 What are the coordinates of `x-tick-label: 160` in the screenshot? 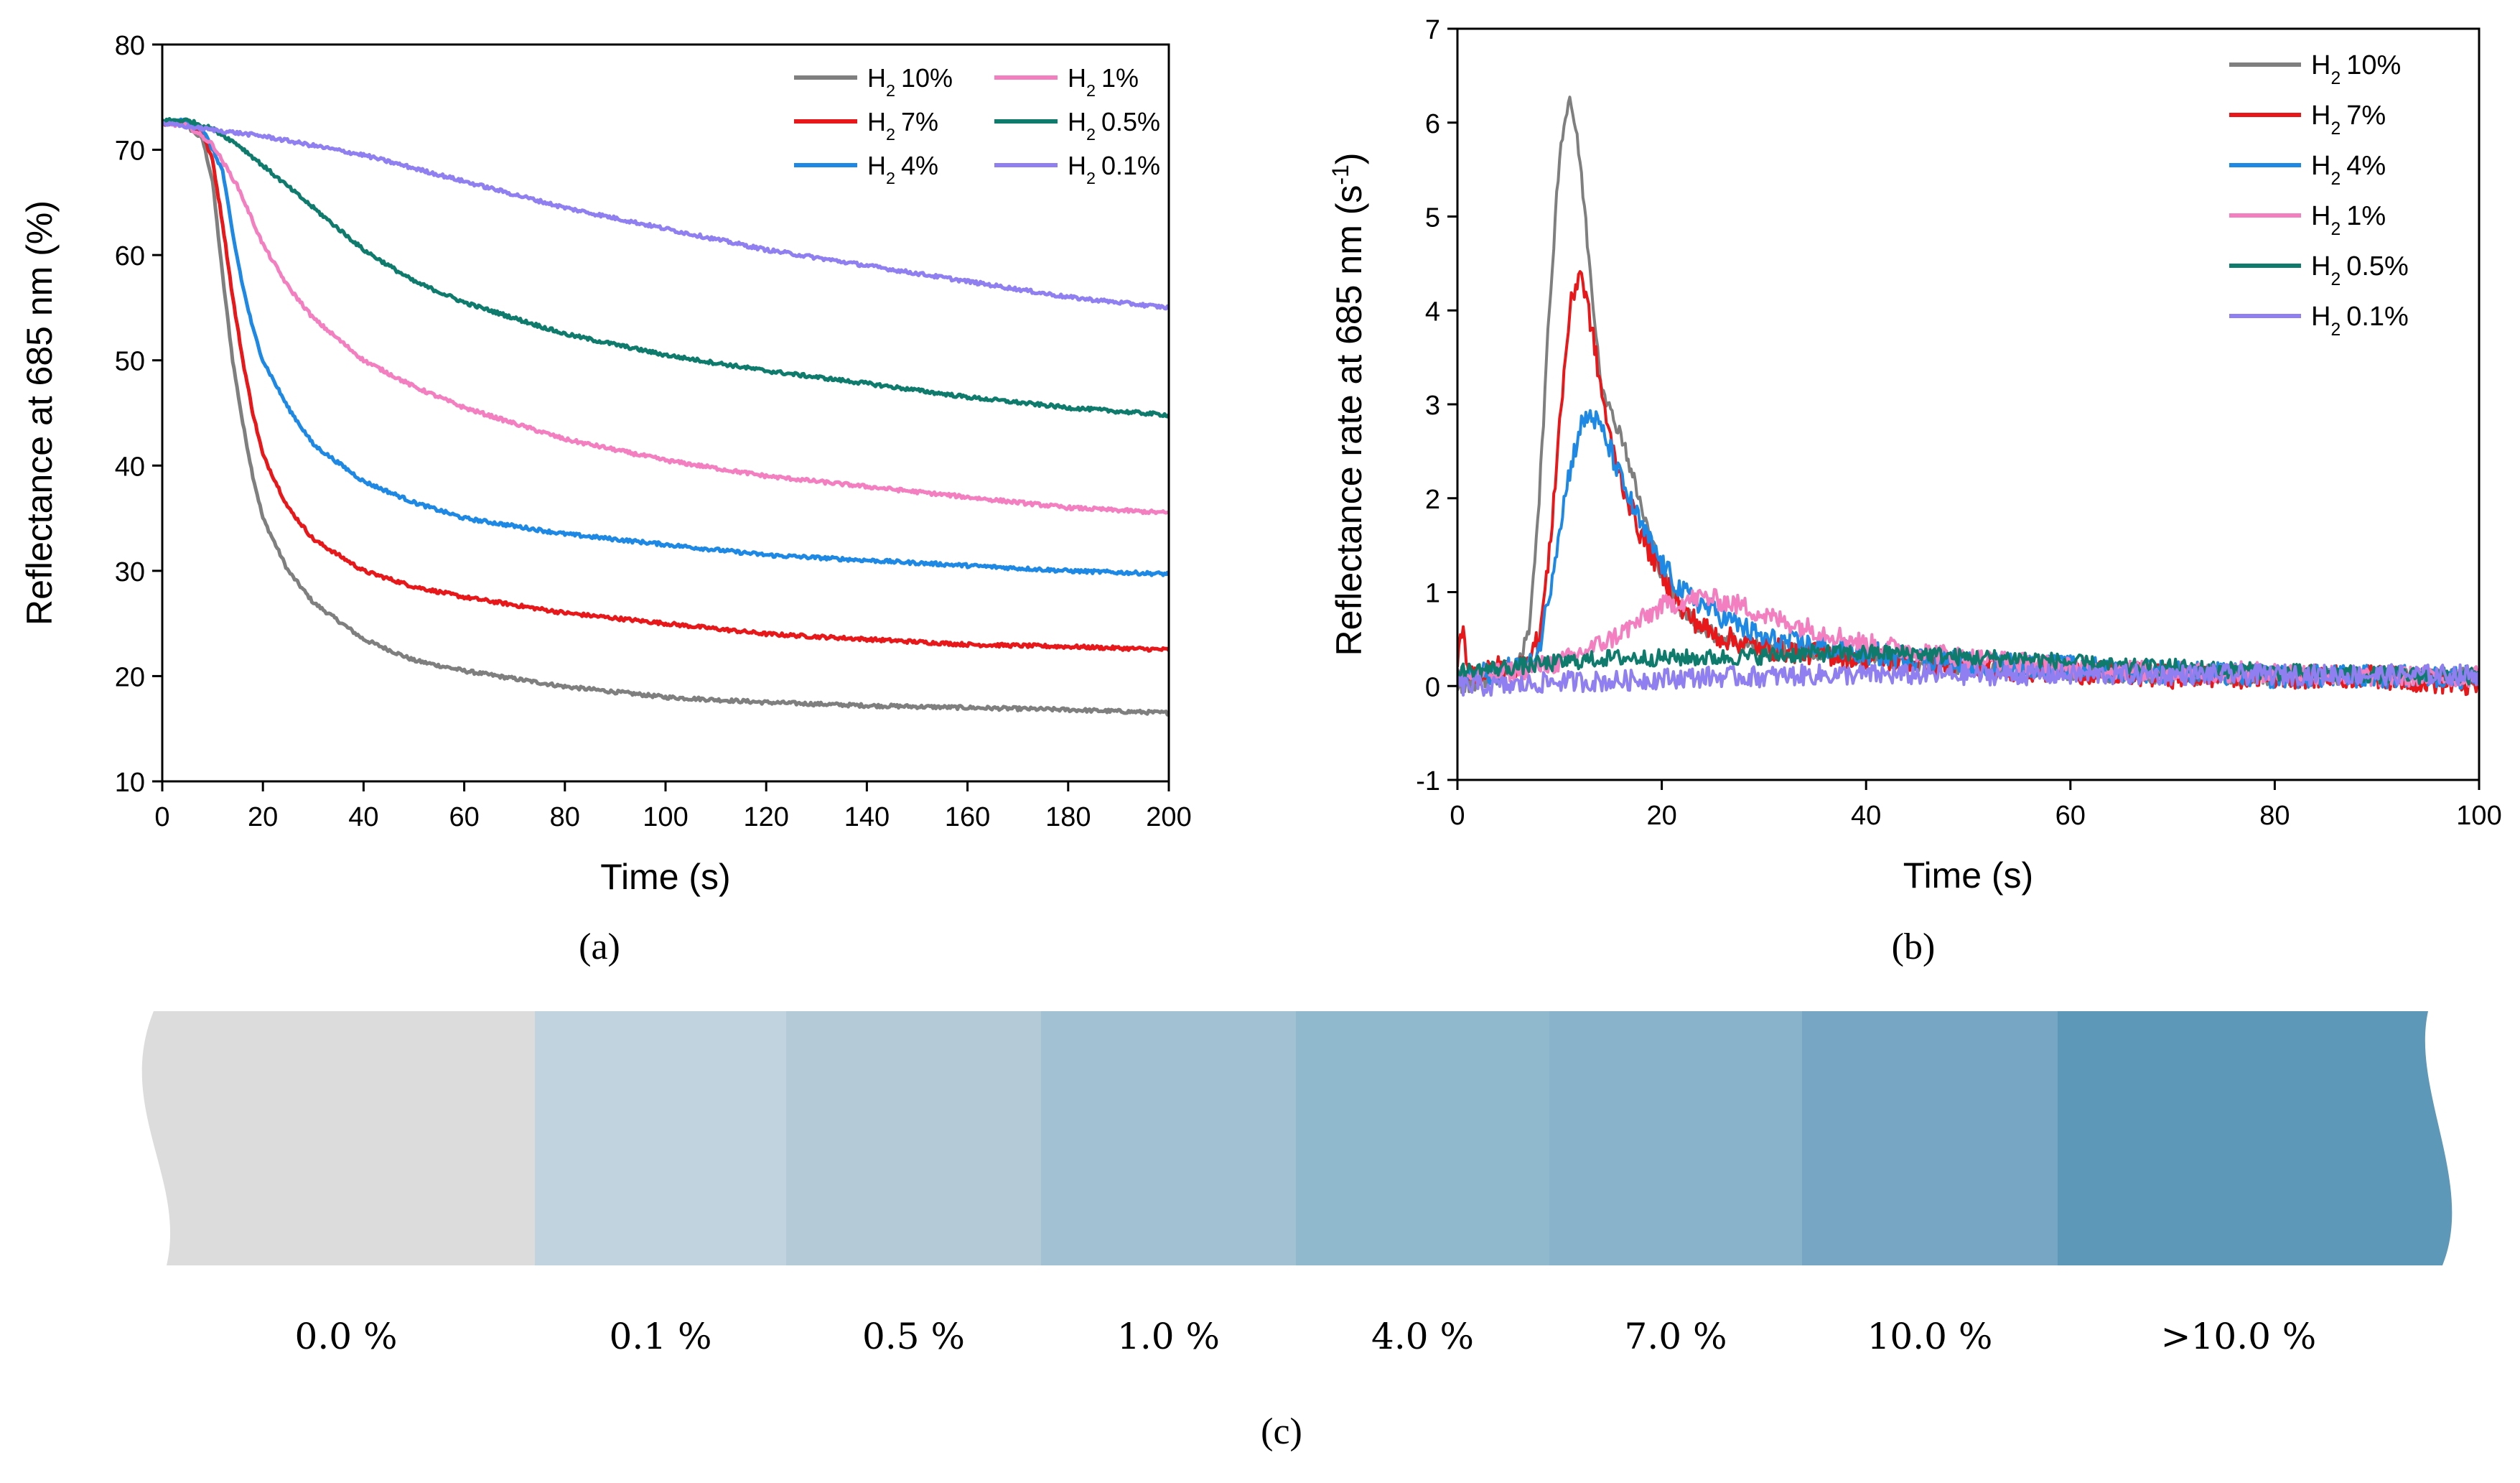 It's located at (967, 817).